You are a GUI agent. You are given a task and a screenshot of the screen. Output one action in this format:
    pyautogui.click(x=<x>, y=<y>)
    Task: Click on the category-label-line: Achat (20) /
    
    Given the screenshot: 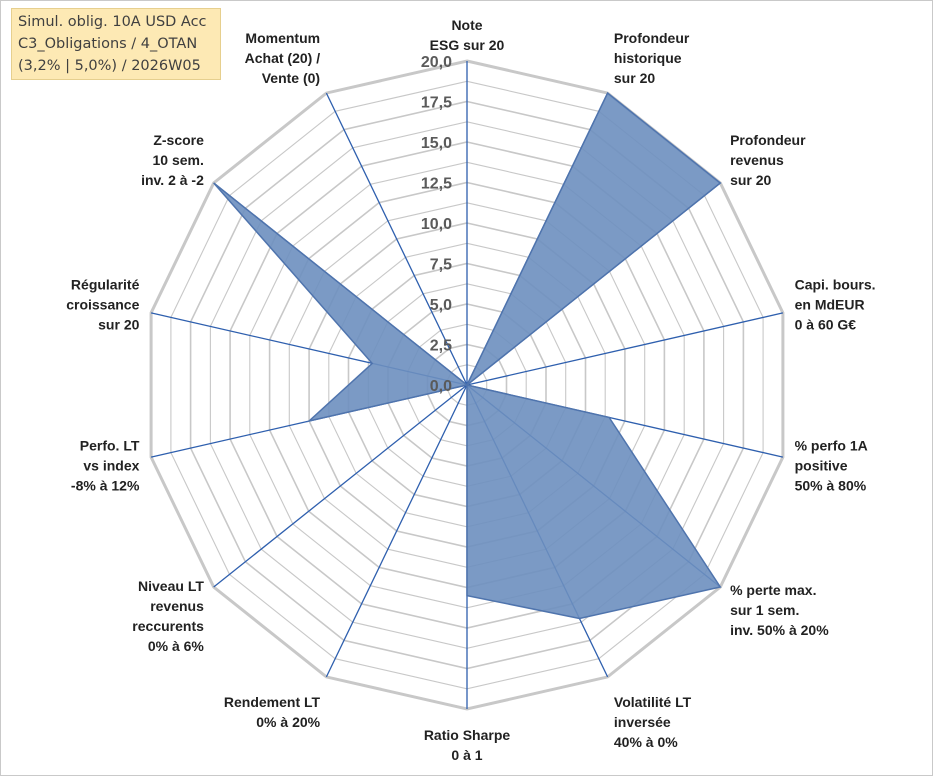 What is the action you would take?
    pyautogui.click(x=283, y=58)
    